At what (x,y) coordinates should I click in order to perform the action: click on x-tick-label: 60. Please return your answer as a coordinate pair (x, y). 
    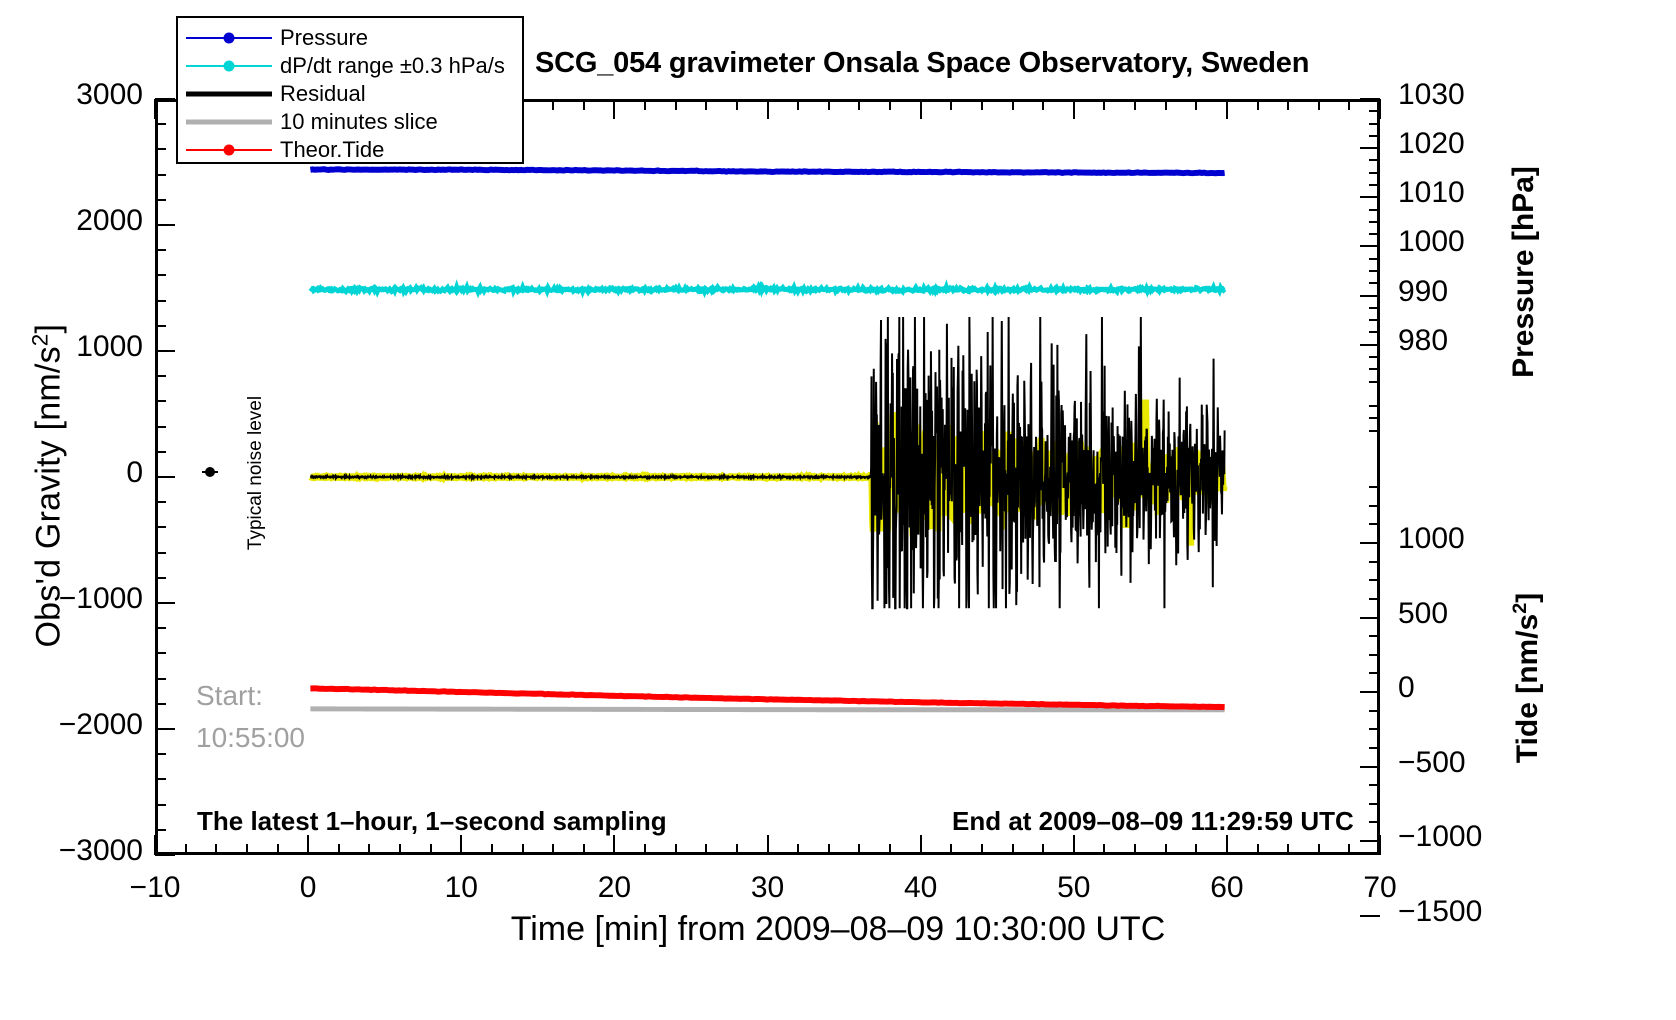
    Looking at the image, I should click on (1227, 887).